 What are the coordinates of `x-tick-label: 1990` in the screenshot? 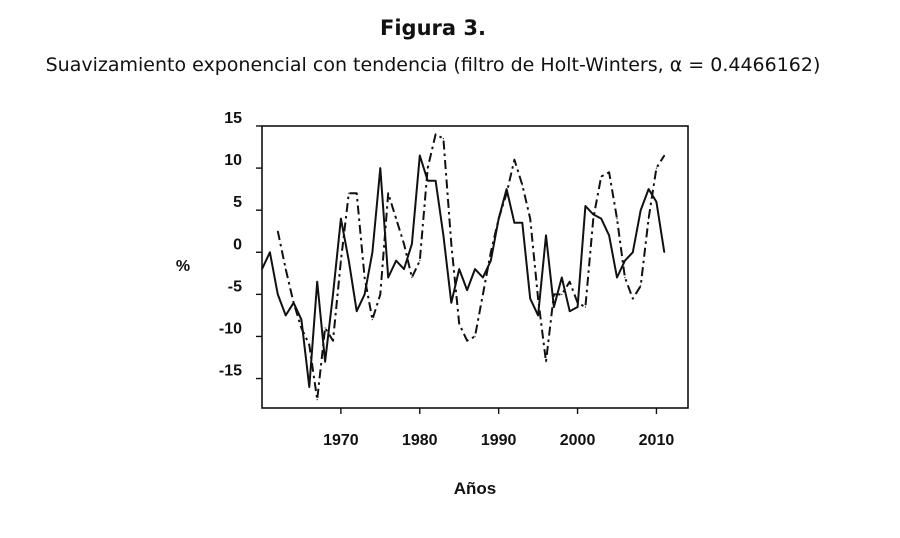 It's located at (499, 440).